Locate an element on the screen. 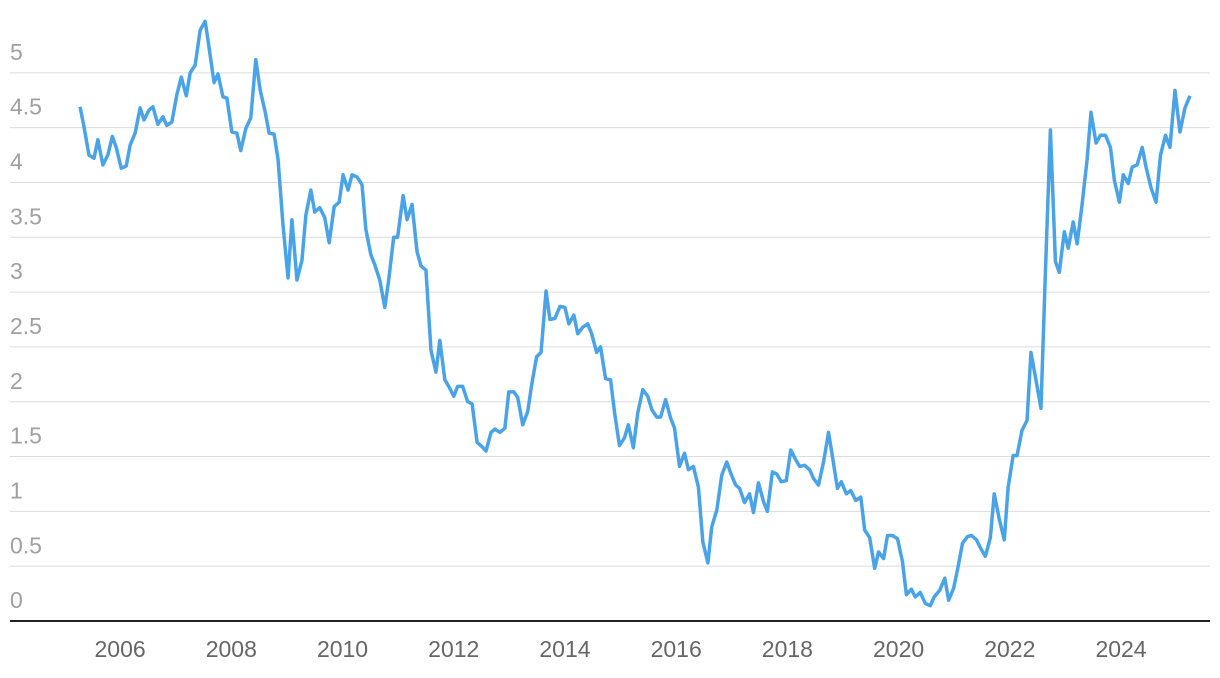  y-tick-label: 1.5 is located at coordinates (26, 436).